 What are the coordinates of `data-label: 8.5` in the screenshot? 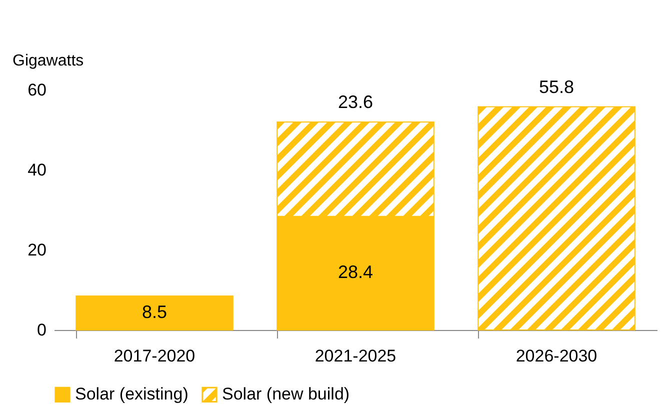 It's located at (155, 312).